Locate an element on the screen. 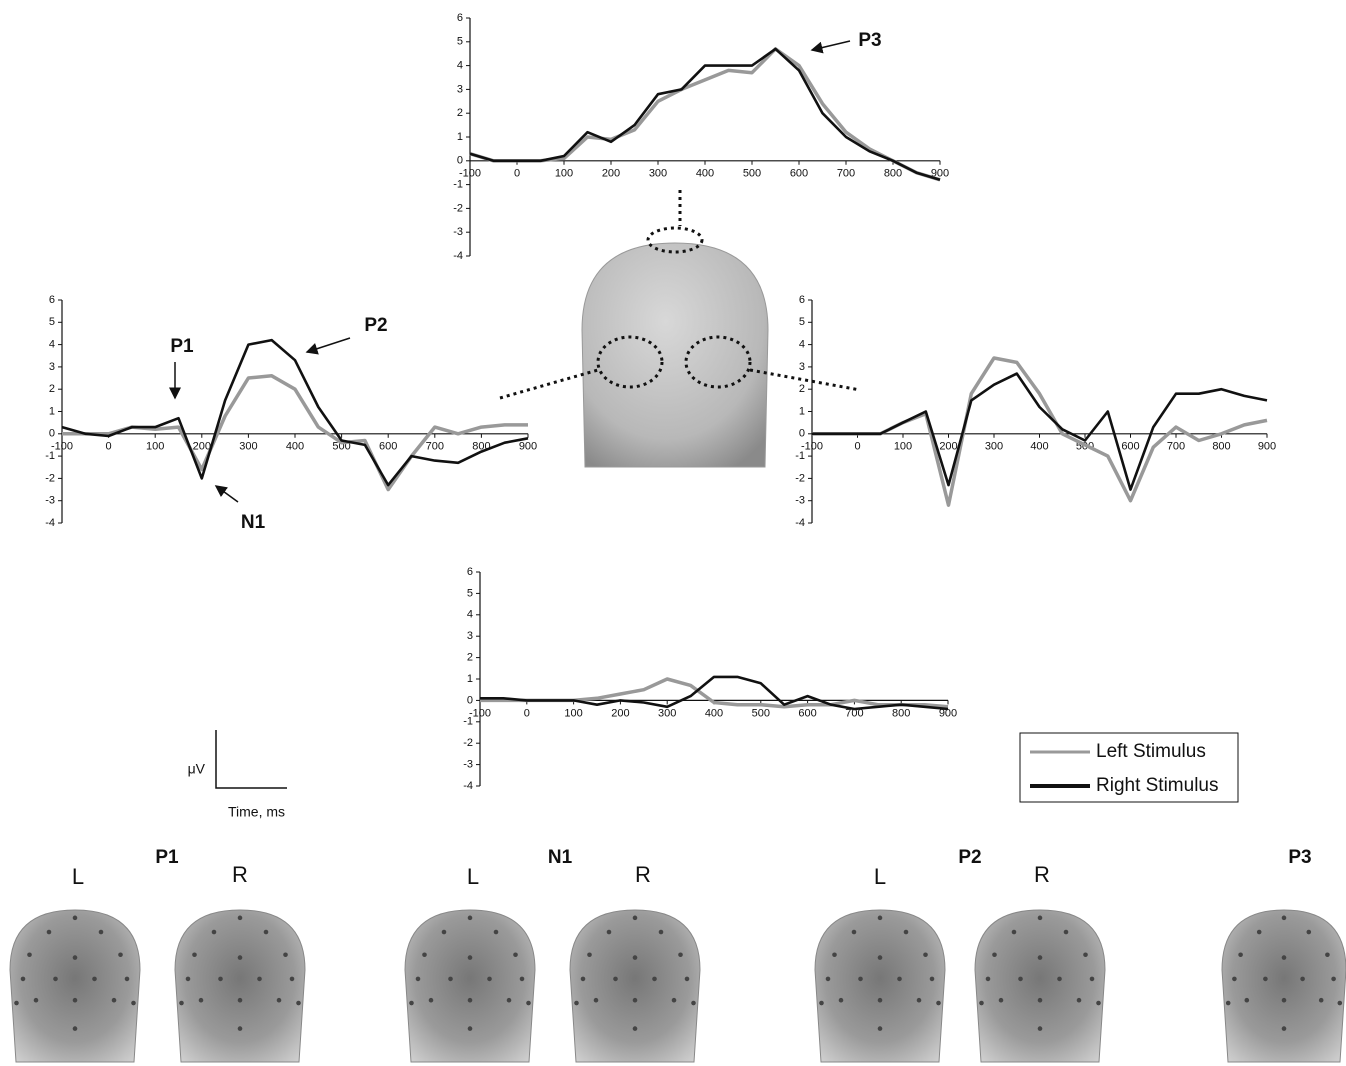 The height and width of the screenshot is (1066, 1346). legend-label: Left Stimulus is located at coordinates (1151, 751).